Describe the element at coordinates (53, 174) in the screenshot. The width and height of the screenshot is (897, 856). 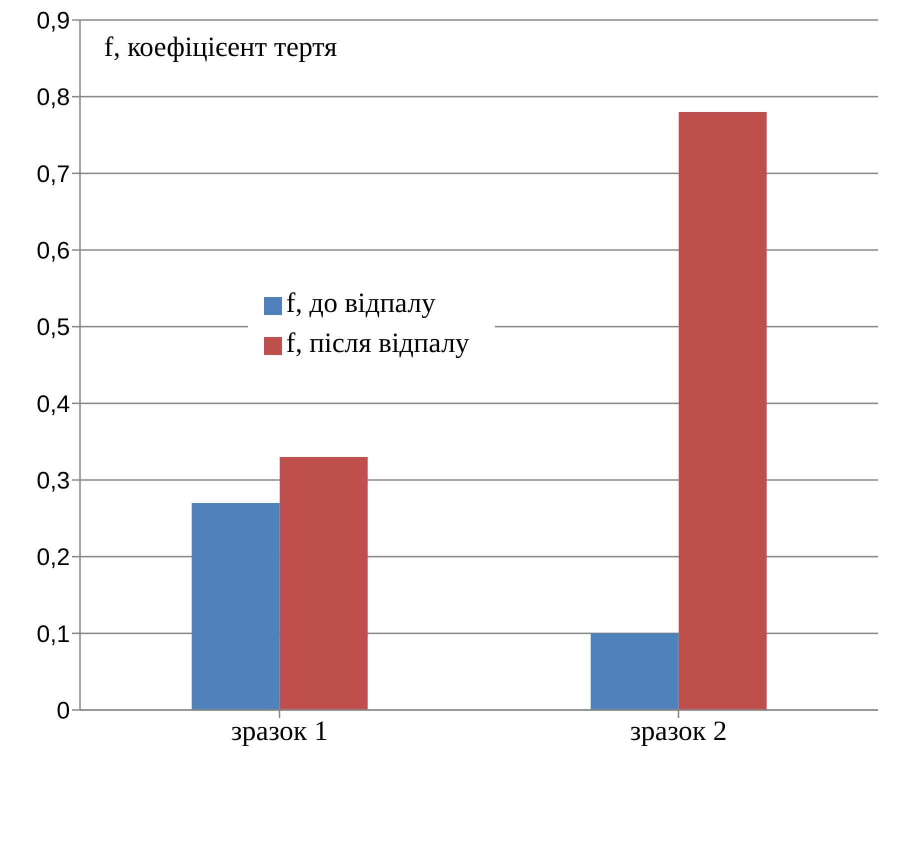
I see `y-tick-label: 0,7` at that location.